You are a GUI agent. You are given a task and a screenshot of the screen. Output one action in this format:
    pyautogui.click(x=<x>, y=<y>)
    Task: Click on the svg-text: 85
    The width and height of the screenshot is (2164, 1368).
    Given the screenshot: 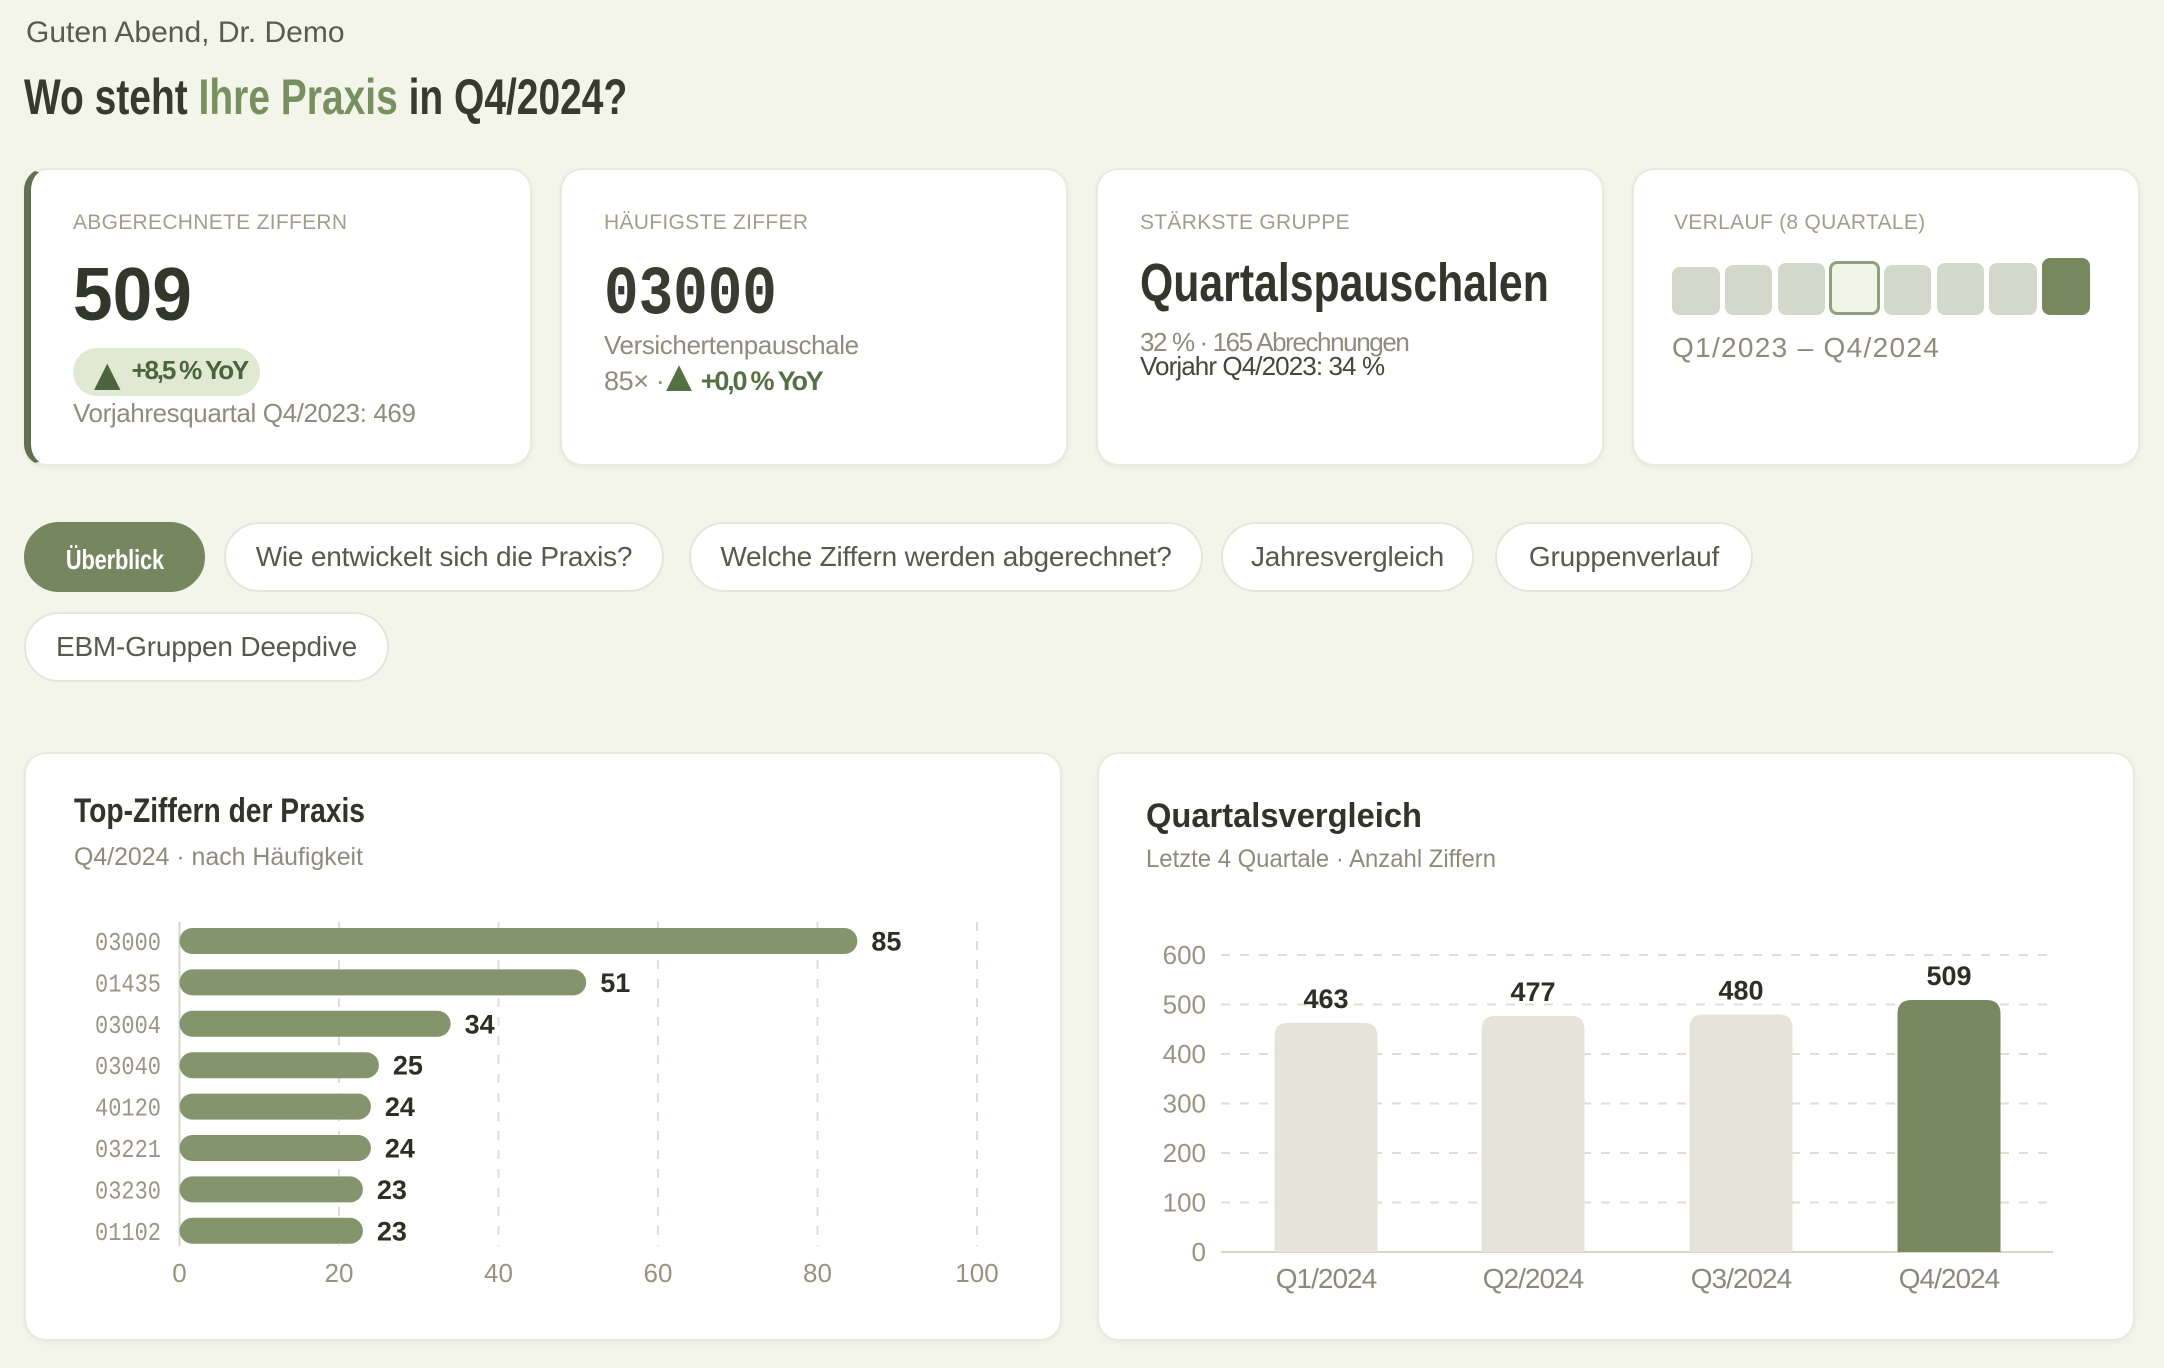 What is the action you would take?
    pyautogui.click(x=886, y=942)
    